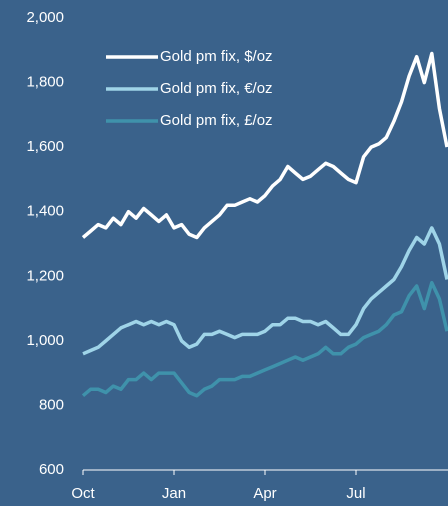 The height and width of the screenshot is (506, 448). Describe the element at coordinates (51, 469) in the screenshot. I see `y-tick-label: 600` at that location.